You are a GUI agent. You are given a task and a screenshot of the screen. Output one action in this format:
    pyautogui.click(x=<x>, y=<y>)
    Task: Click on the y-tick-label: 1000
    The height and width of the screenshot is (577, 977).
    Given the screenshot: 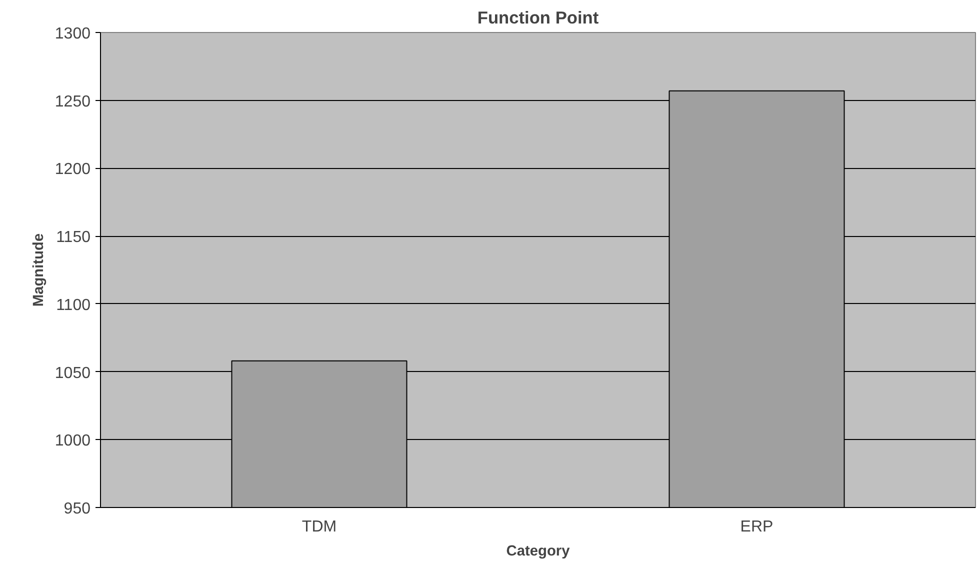 What is the action you would take?
    pyautogui.click(x=72, y=441)
    